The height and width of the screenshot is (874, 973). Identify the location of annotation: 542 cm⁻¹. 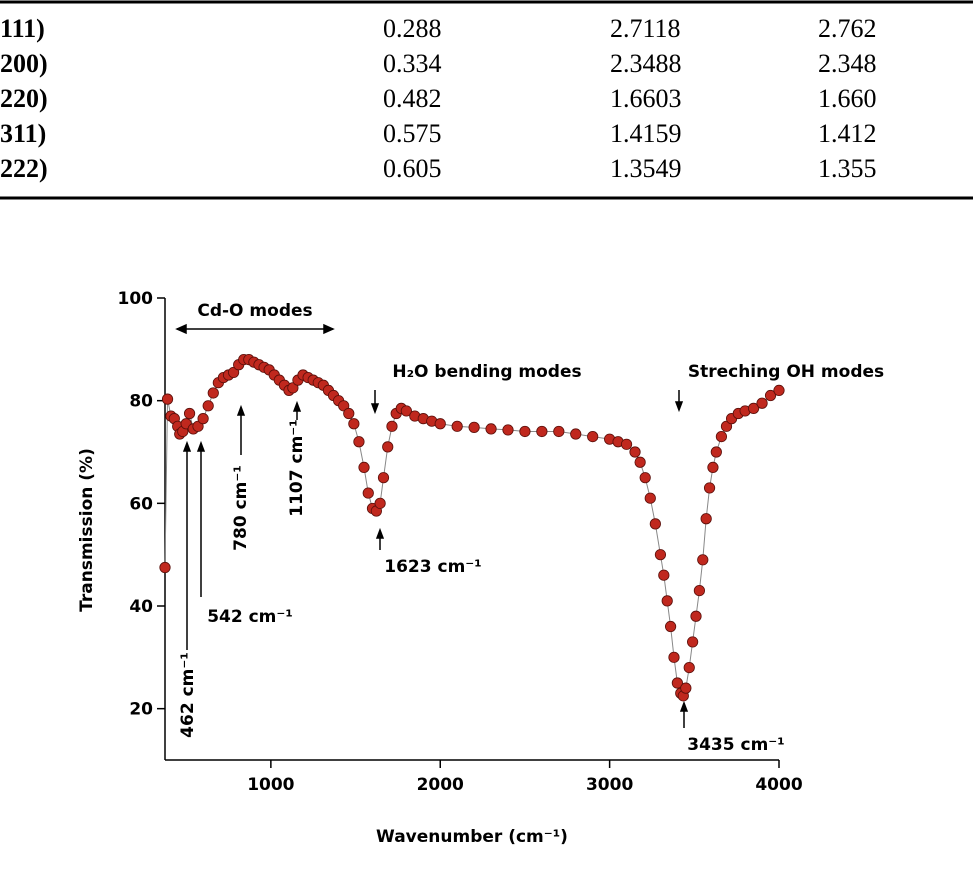
(250, 617).